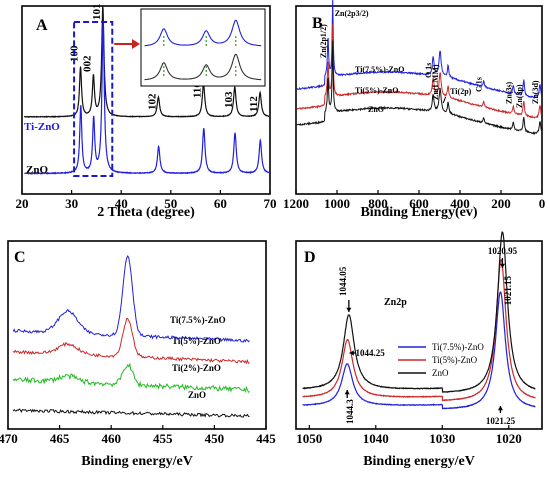  What do you see at coordinates (254, 104) in the screenshot?
I see `panel-a-peak-label: 112` at bounding box center [254, 104].